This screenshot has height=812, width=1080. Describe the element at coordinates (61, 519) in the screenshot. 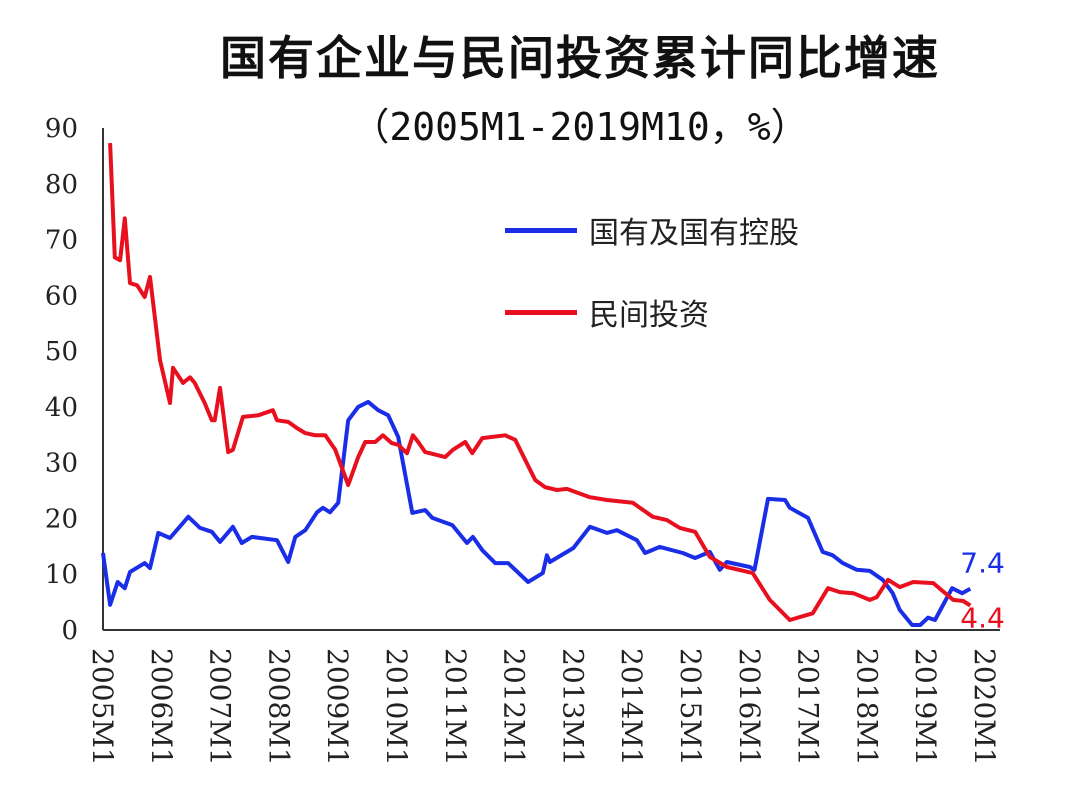

I see `y-tick-label: 20` at that location.